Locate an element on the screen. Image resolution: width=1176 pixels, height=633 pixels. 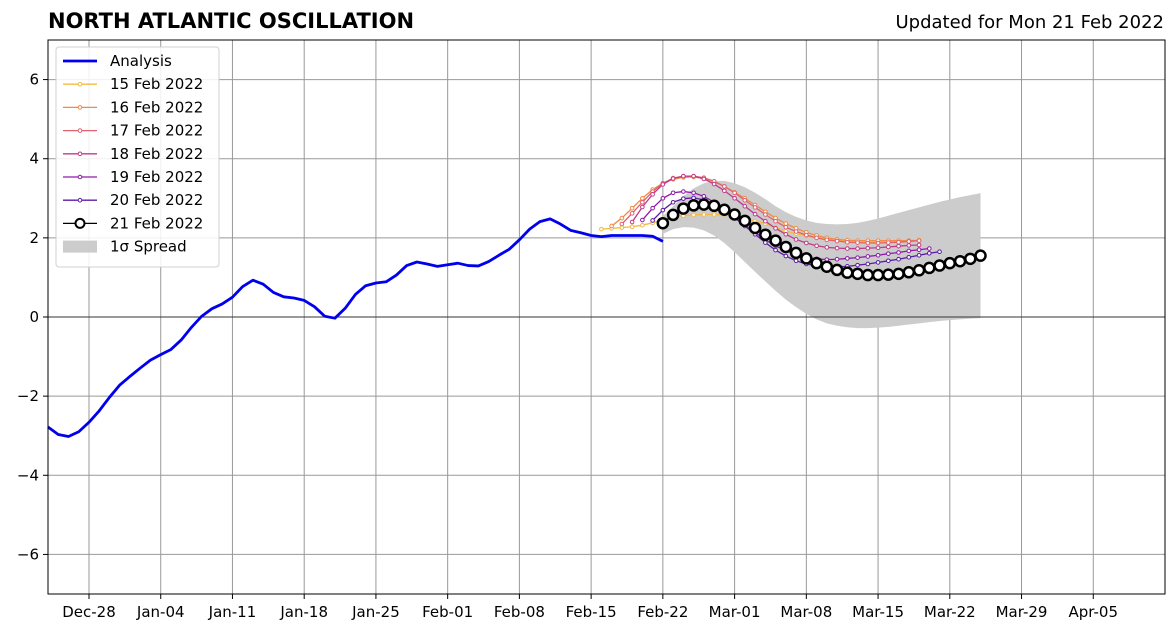
y-tick-label: 0 is located at coordinates (34, 317).